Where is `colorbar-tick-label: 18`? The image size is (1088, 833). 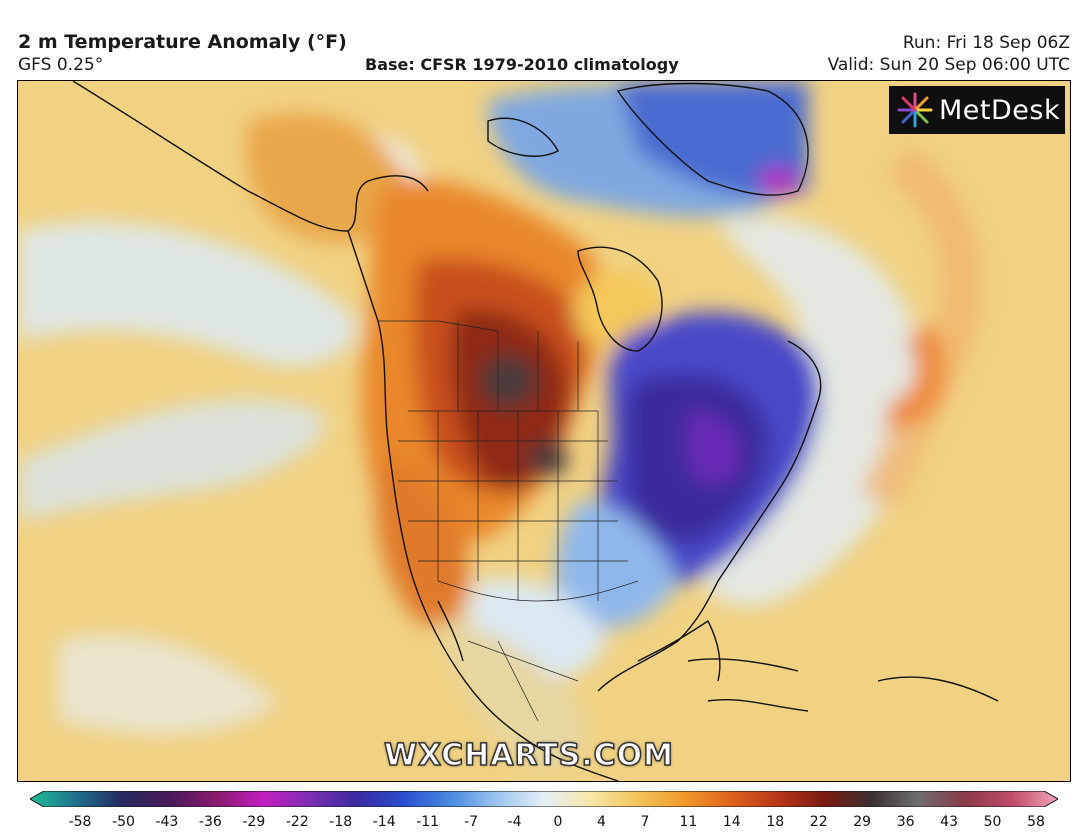
colorbar-tick-label: 18 is located at coordinates (775, 822).